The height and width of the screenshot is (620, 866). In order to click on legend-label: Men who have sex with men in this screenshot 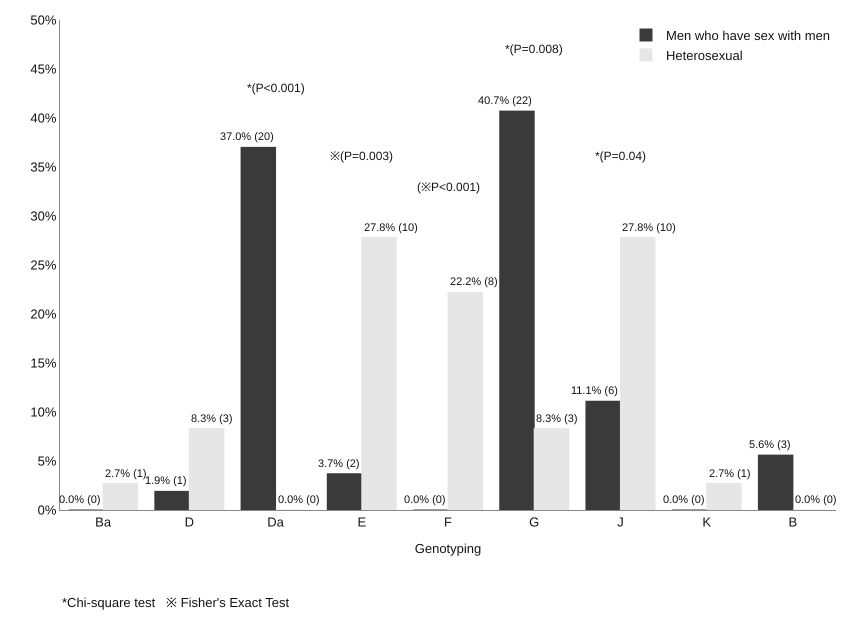, I will do `click(748, 36)`.